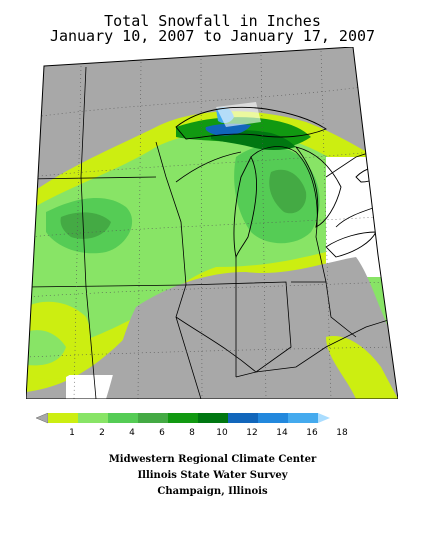 Image resolution: width=425 pixels, height=550 pixels. What do you see at coordinates (192, 425) in the screenshot?
I see `snowfall-legend: 1 2 4 6 8 10 12 14 16 18` at bounding box center [192, 425].